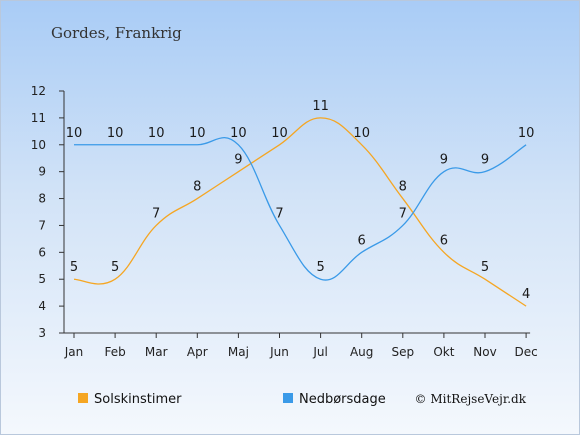 This screenshot has height=435, width=580. What do you see at coordinates (320, 106) in the screenshot?
I see `data-label: 11` at bounding box center [320, 106].